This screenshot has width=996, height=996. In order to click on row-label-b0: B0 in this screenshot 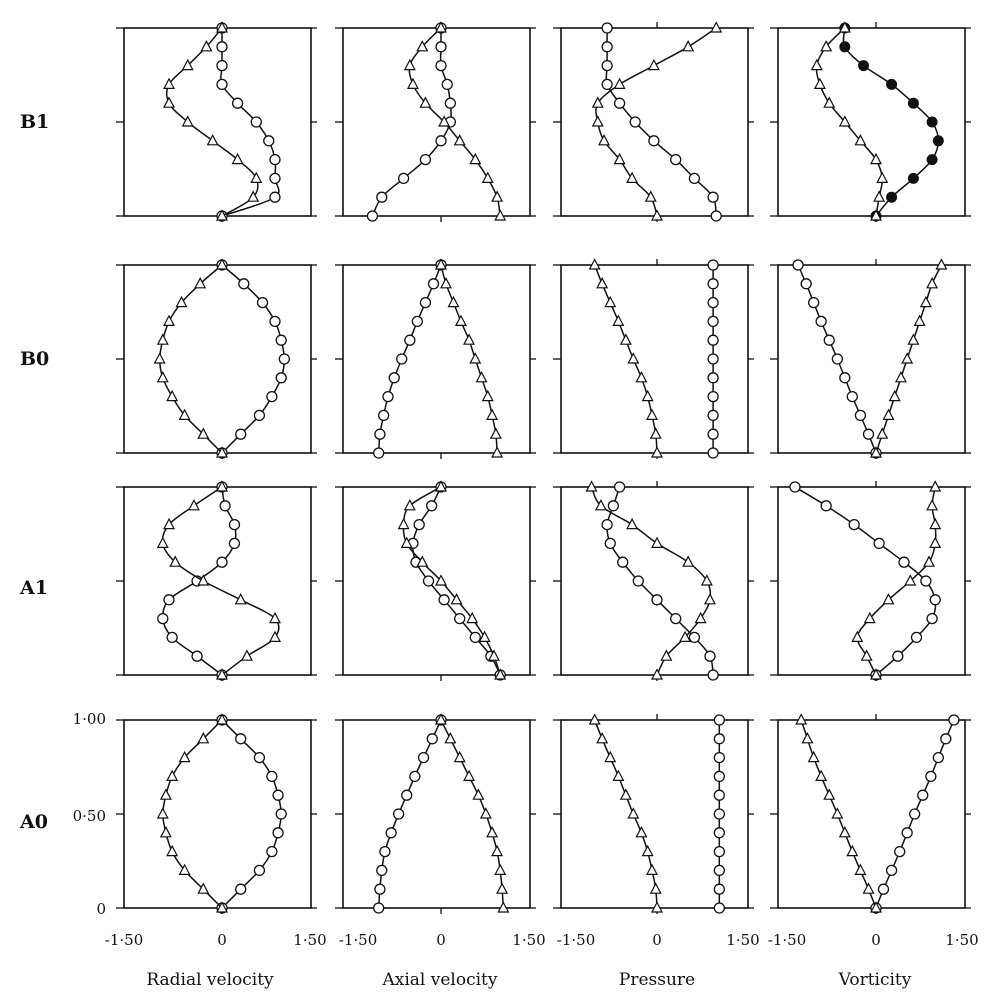, I will do `click(34, 359)`.